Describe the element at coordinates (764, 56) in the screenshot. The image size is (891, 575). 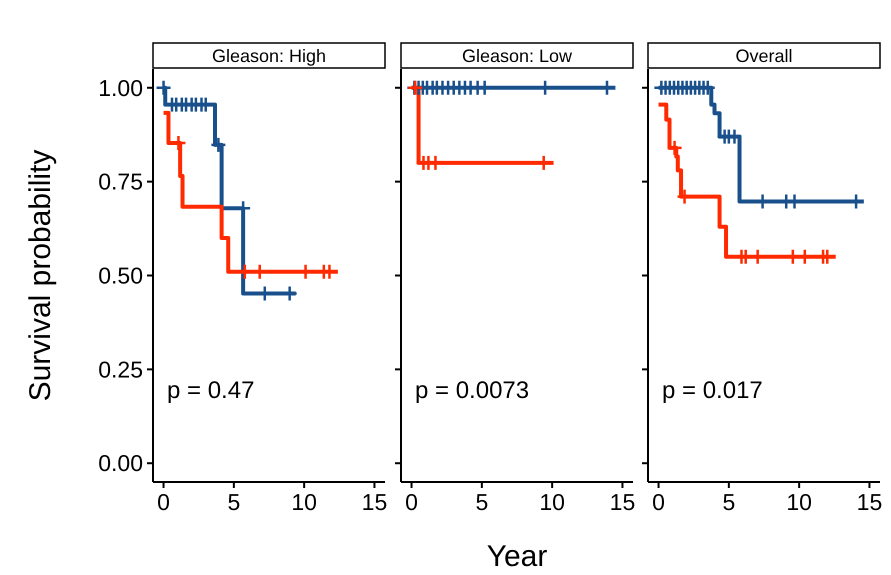
I see `chart-title: Overall` at that location.